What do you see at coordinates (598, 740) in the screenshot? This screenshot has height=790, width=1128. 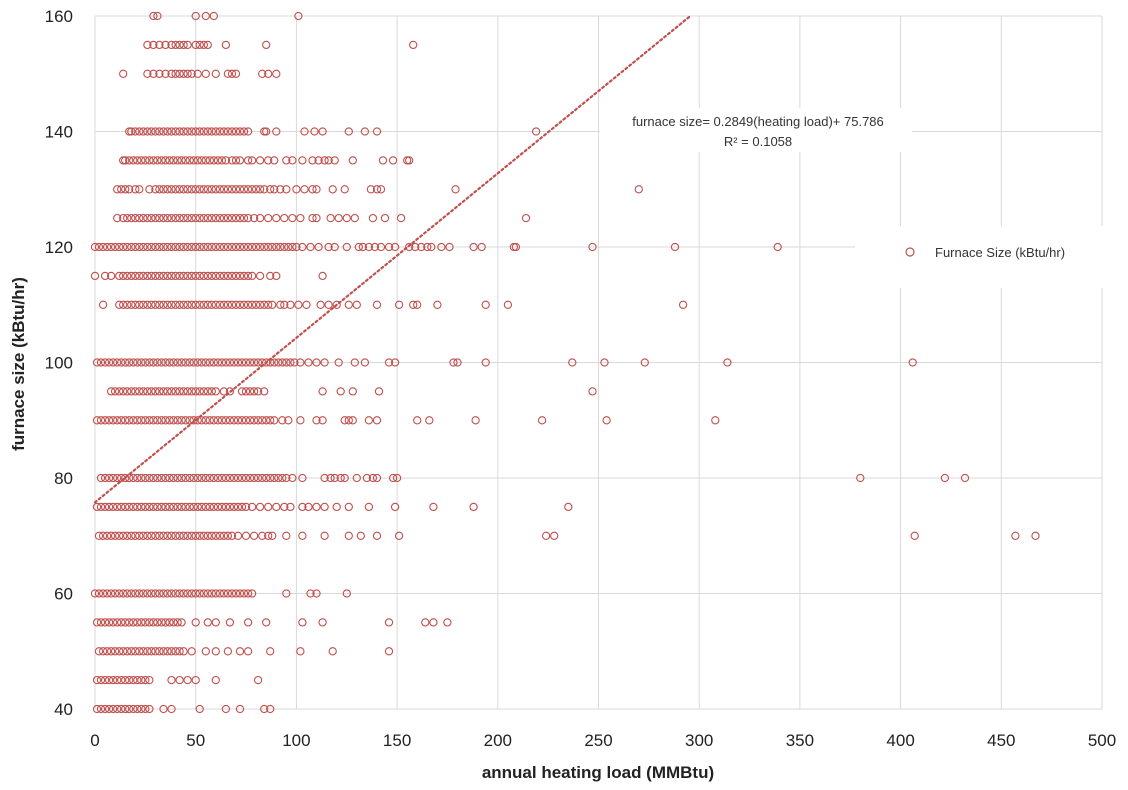 I see `x-tick-label: 250` at bounding box center [598, 740].